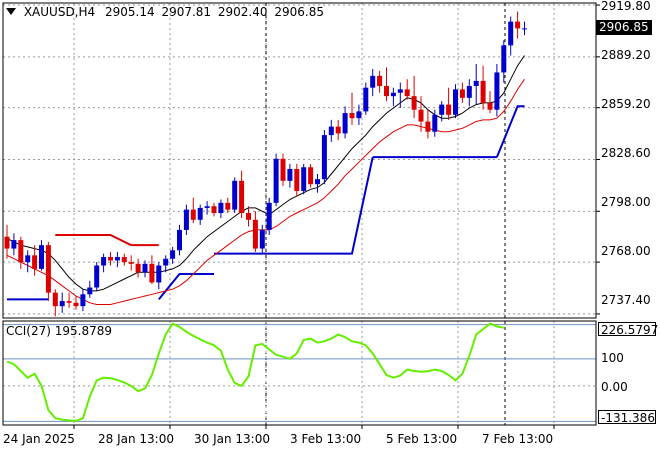 The image size is (660, 450). Describe the element at coordinates (518, 439) in the screenshot. I see `time-axis-label: 7 Feb 13:00` at that location.